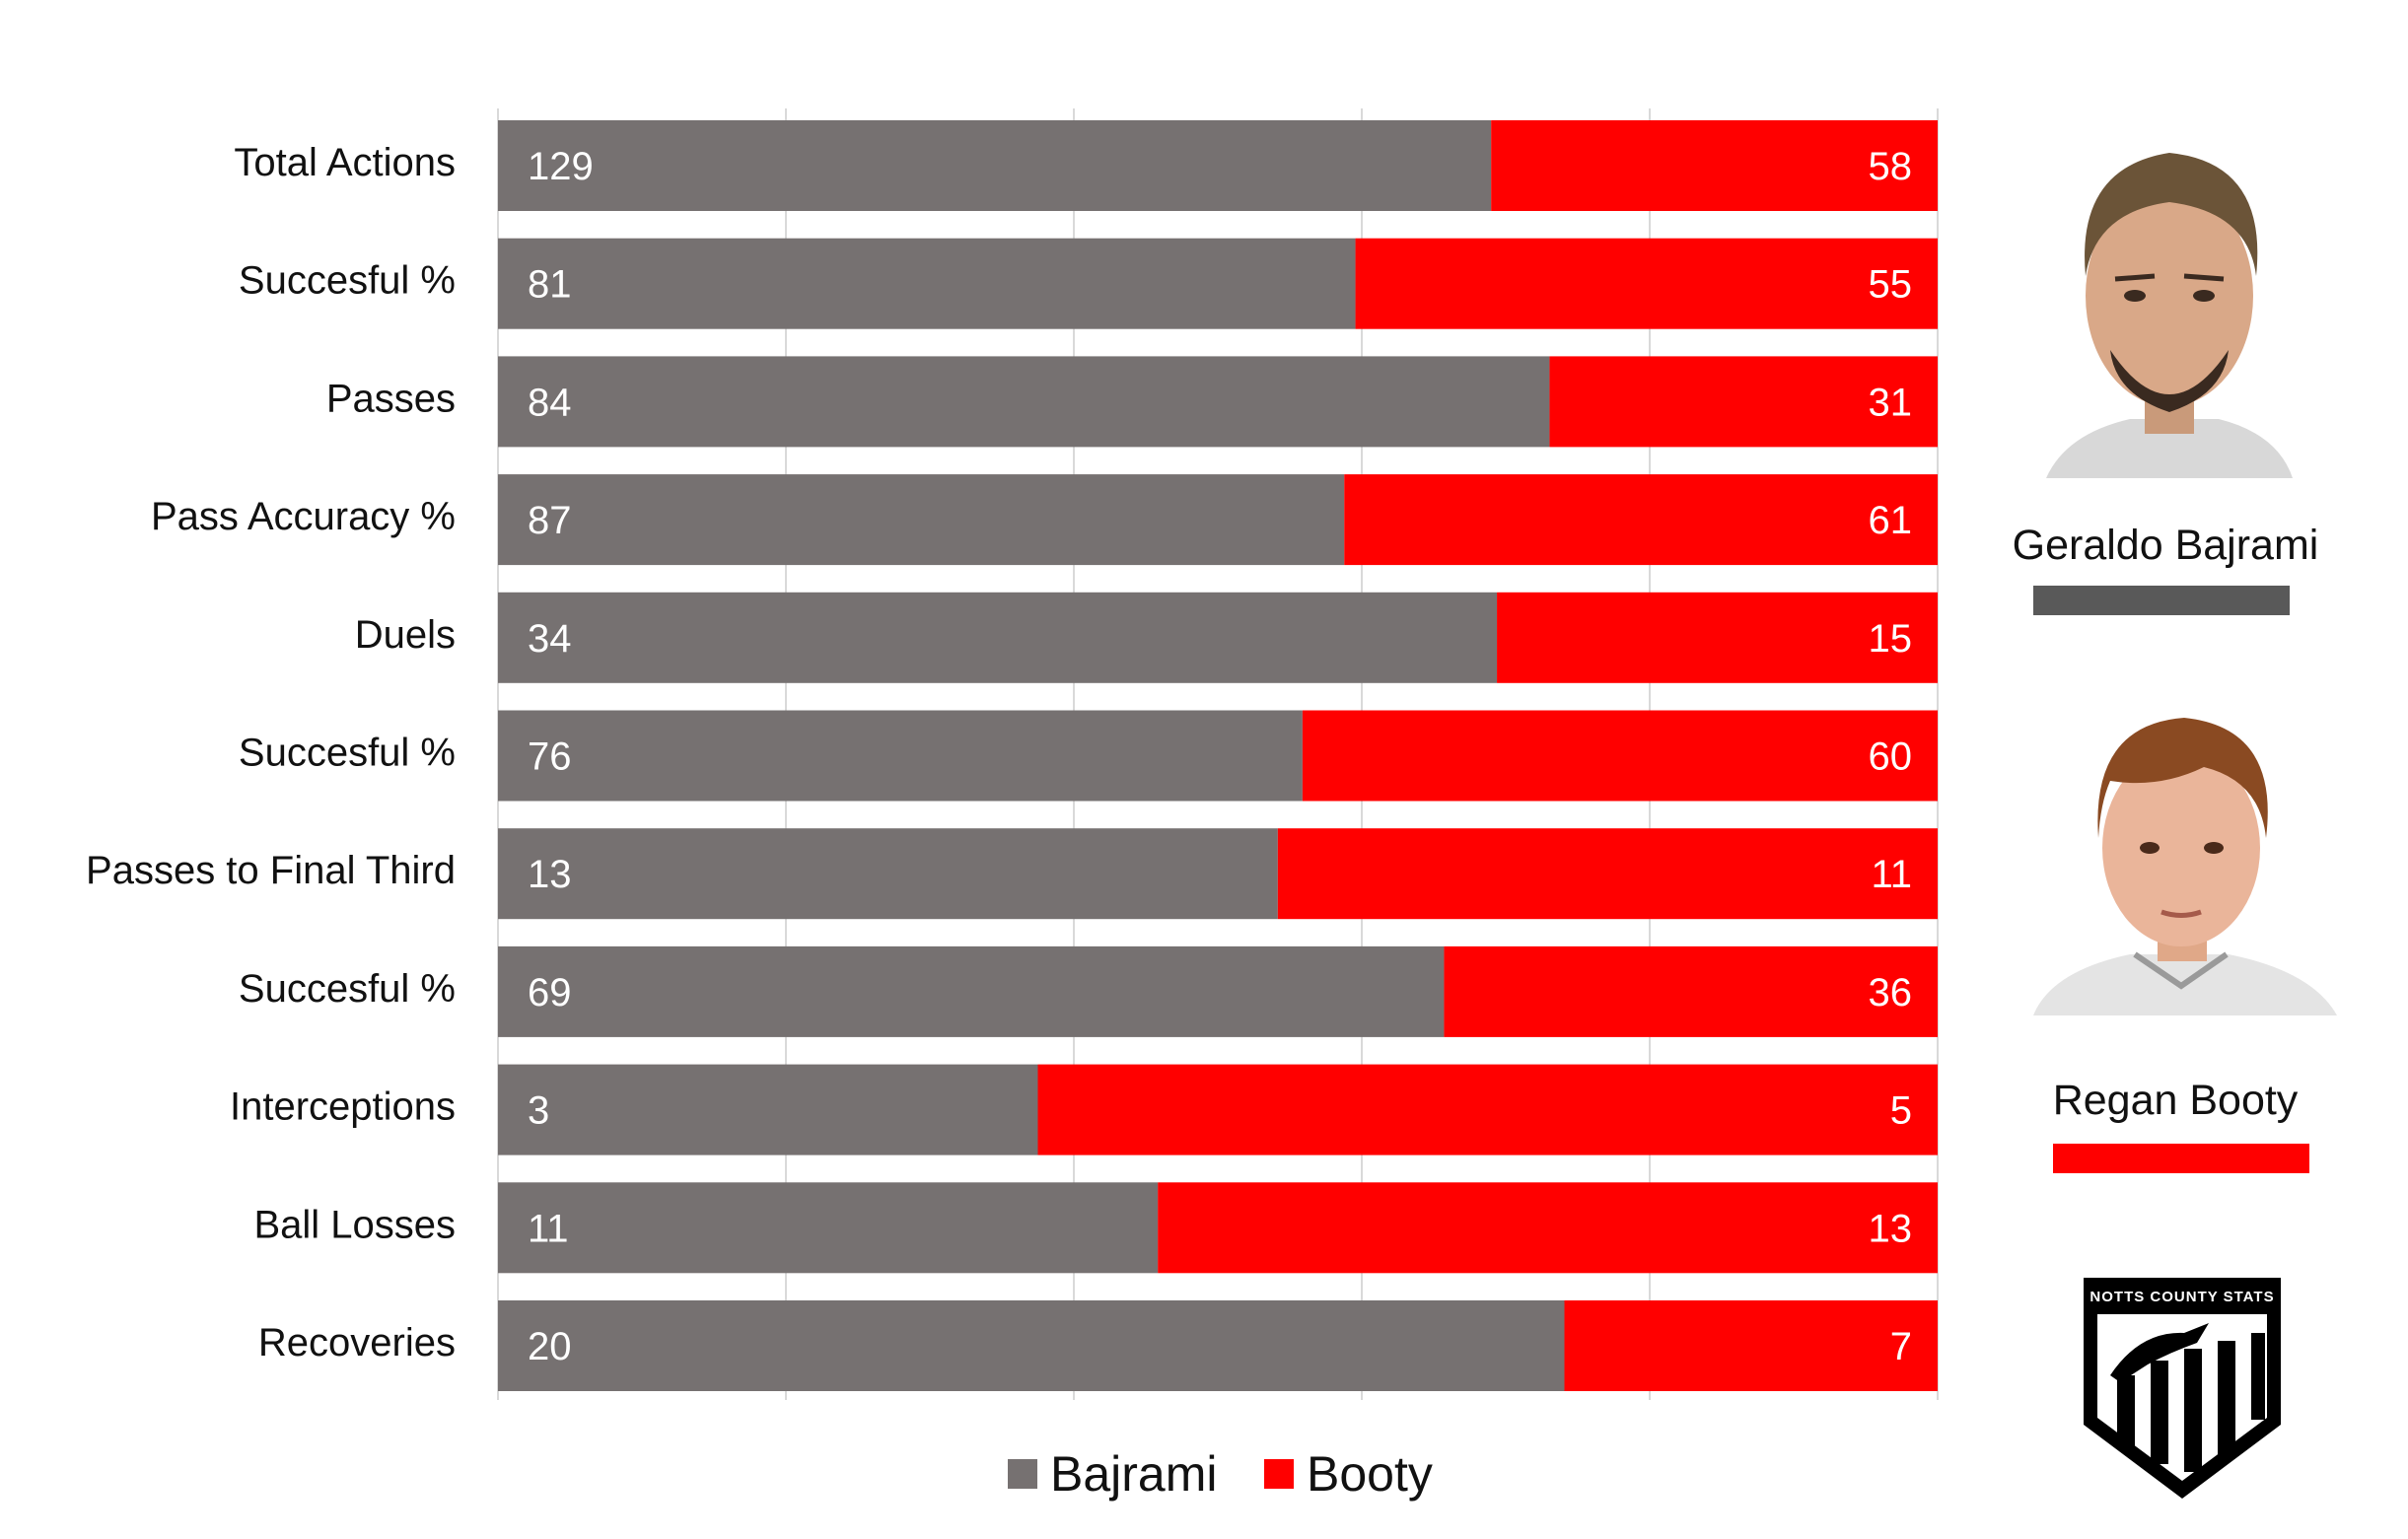 The height and width of the screenshot is (1539, 2408). What do you see at coordinates (2181, 1159) in the screenshot?
I see `player-color-bar-booty` at bounding box center [2181, 1159].